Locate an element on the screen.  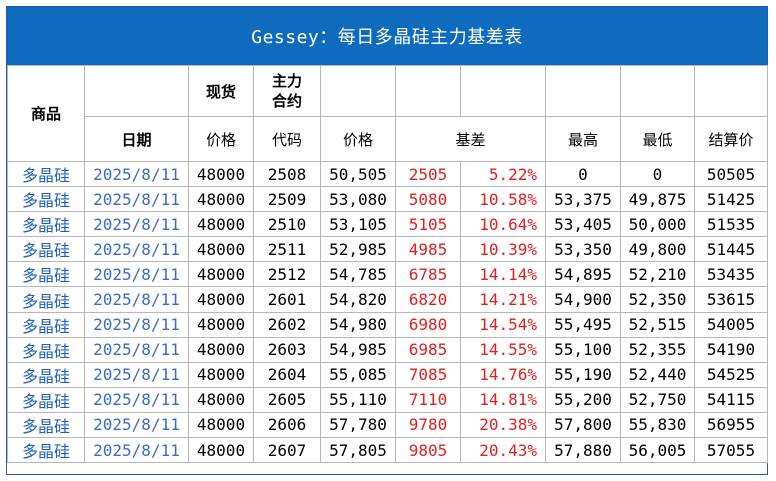
cell-code: 2601 is located at coordinates (287, 299).